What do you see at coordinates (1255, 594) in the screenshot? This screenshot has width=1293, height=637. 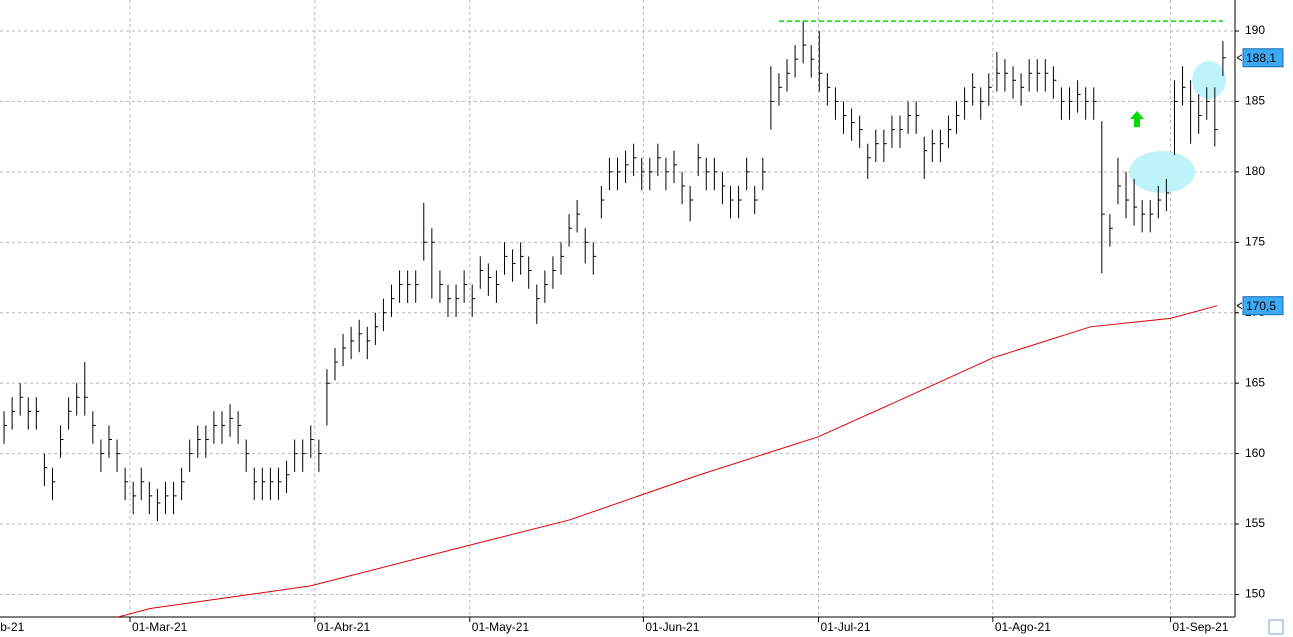 I see `y-tick-label: 150` at bounding box center [1255, 594].